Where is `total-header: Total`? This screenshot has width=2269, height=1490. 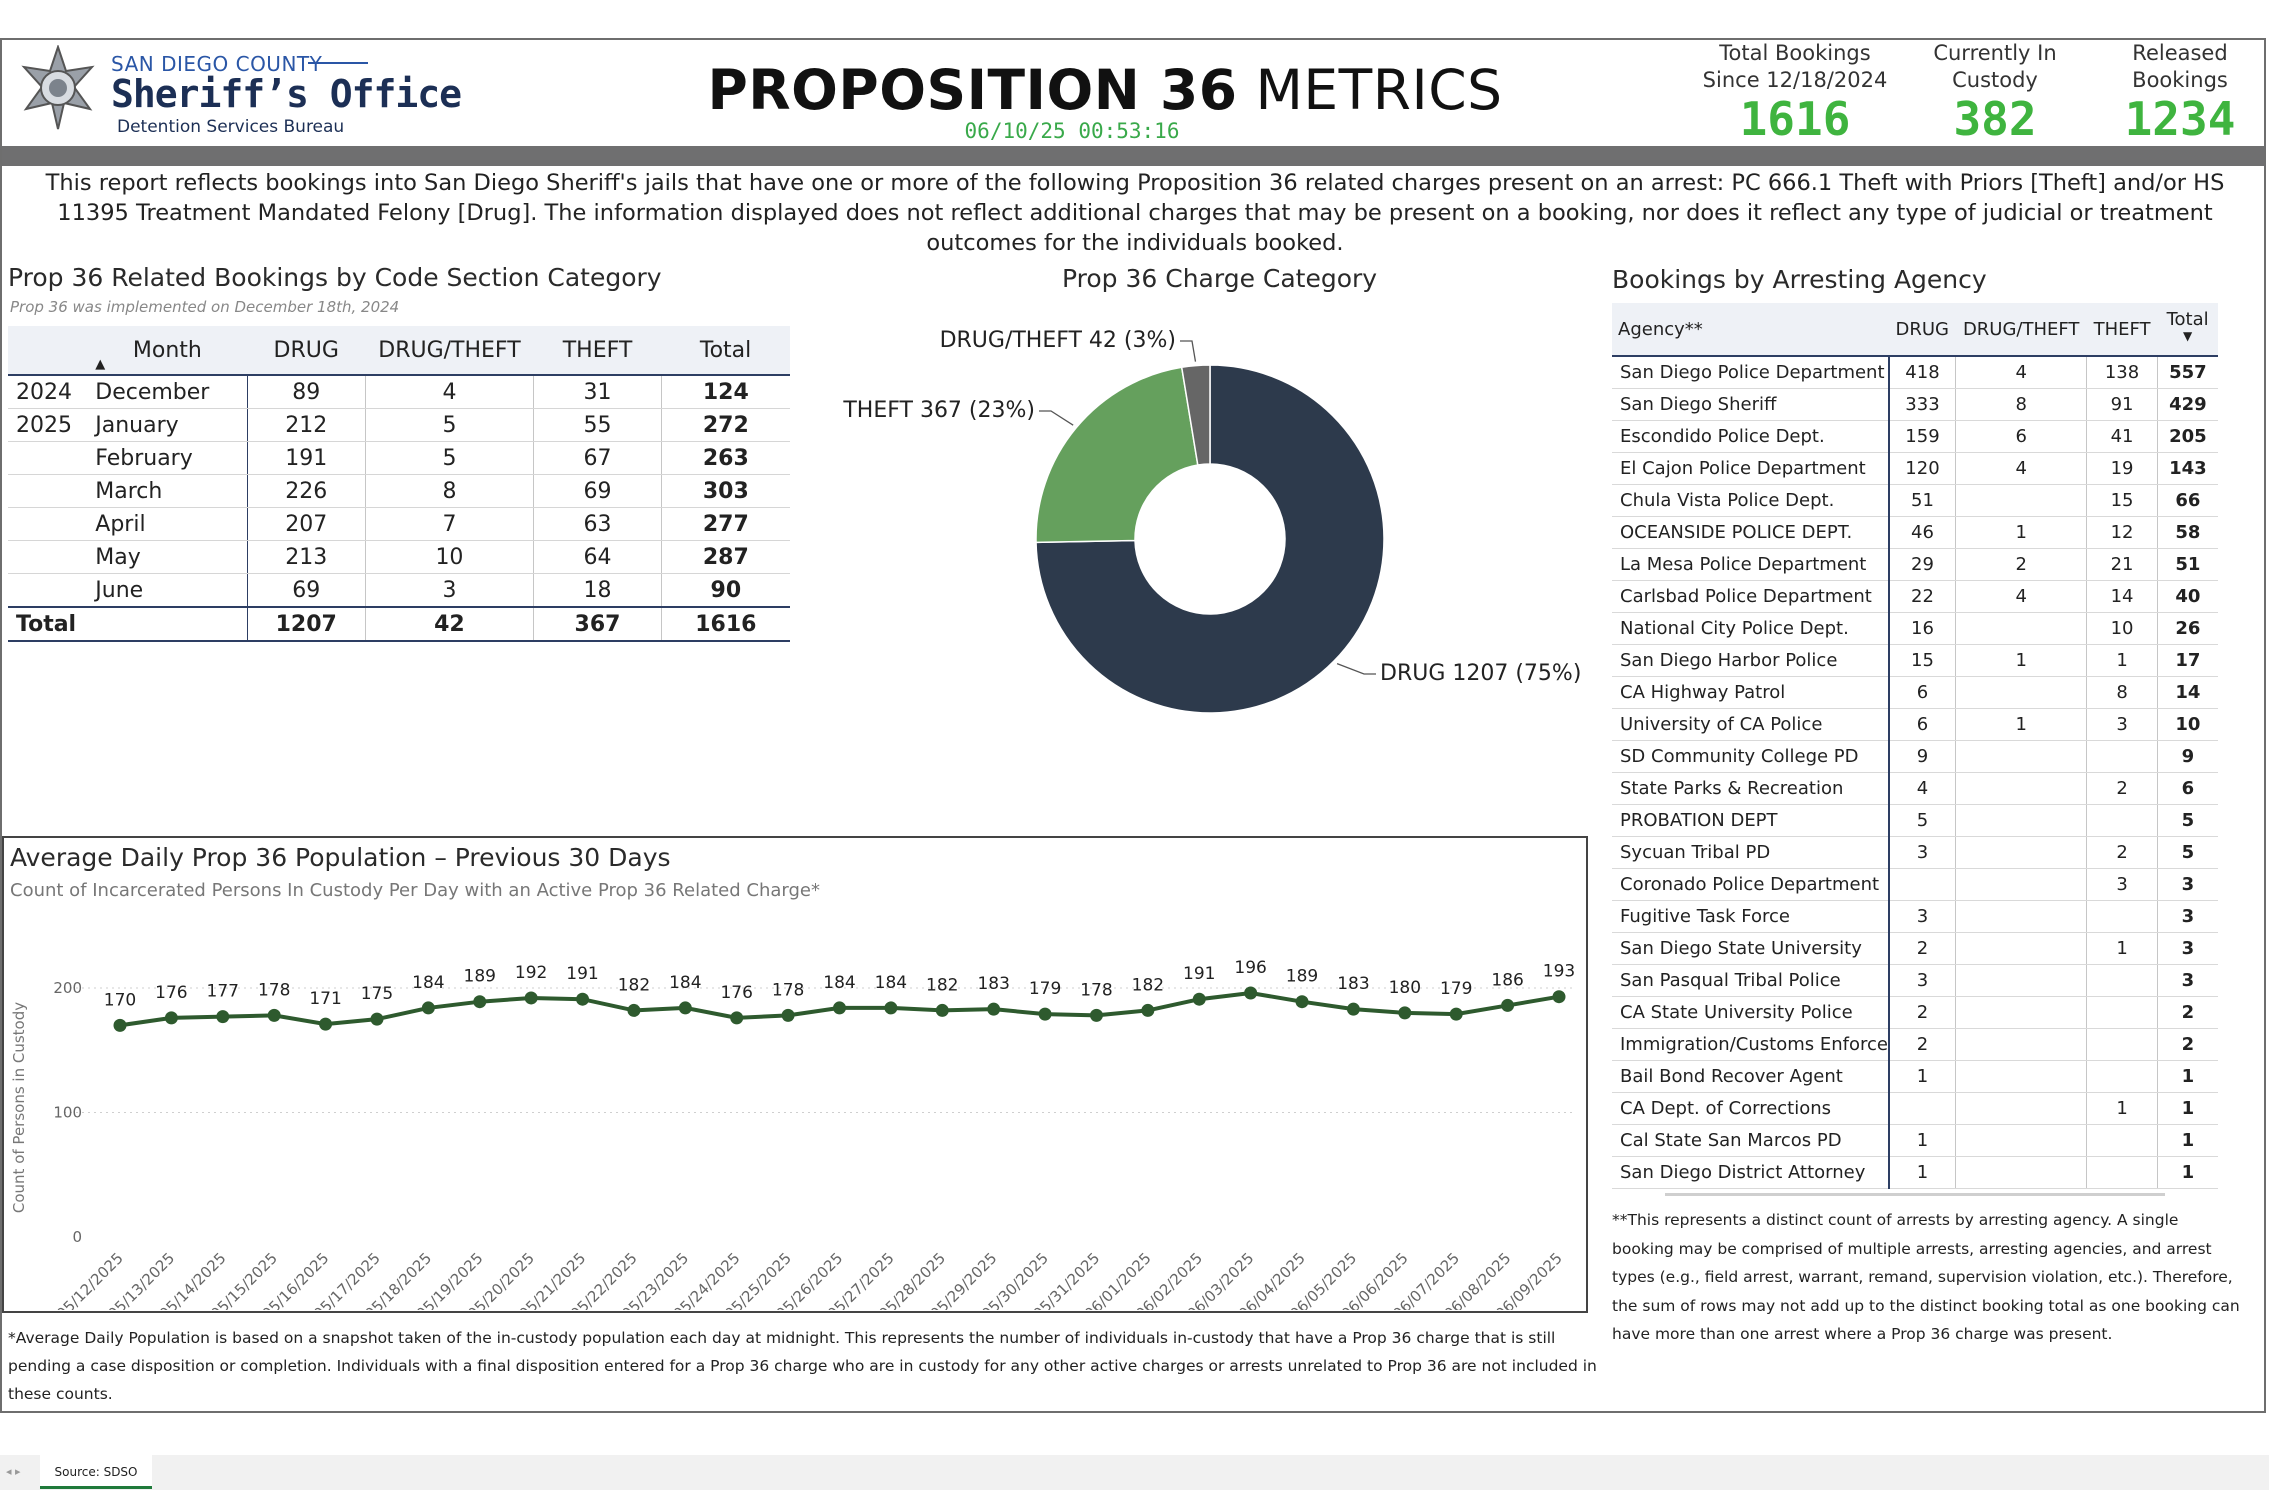
total-header: Total is located at coordinates (725, 351).